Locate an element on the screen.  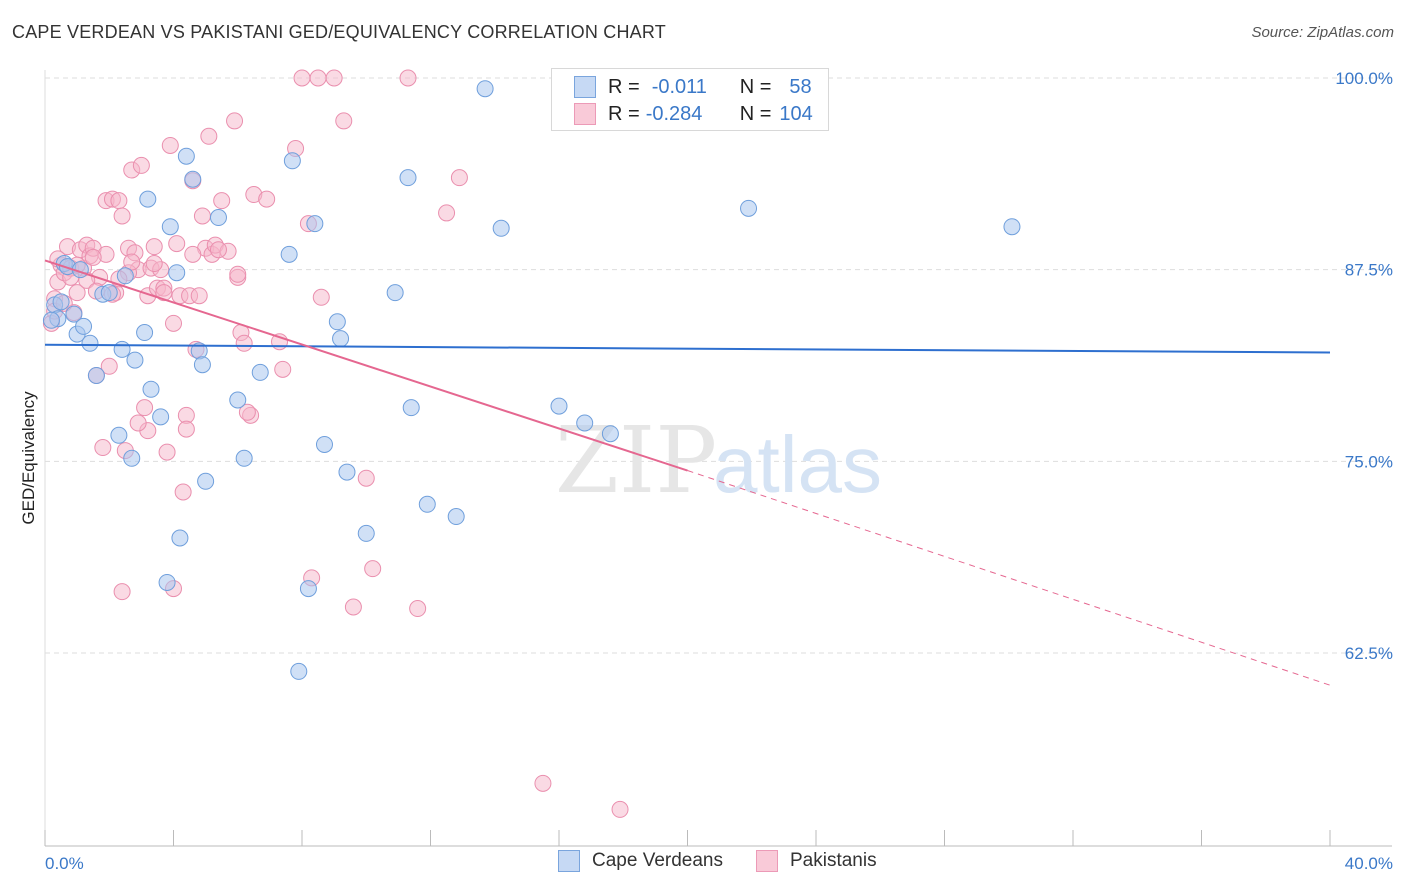
series-legend-label: Pakistanis is located at coordinates (833, 860).